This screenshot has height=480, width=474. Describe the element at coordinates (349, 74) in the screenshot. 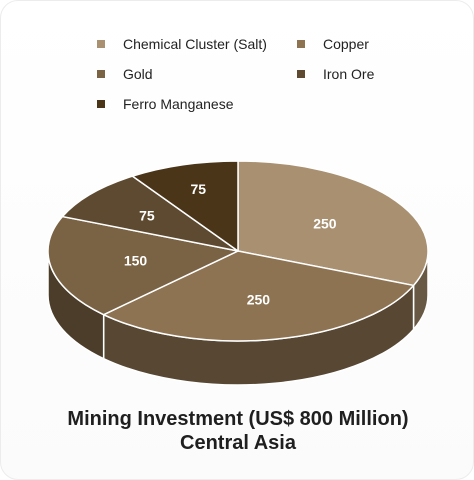

I see `legend-label: Iron Ore` at that location.